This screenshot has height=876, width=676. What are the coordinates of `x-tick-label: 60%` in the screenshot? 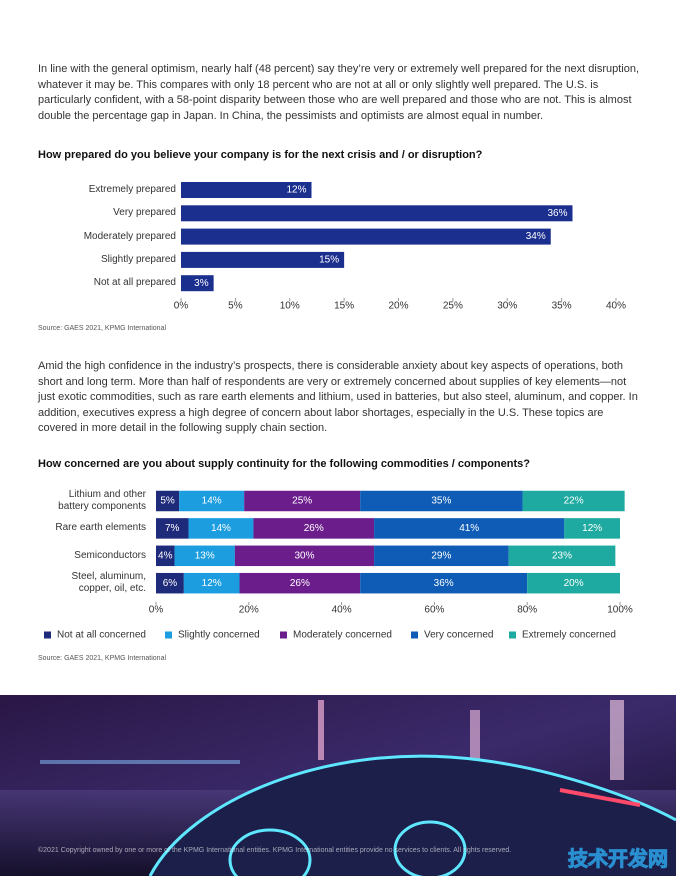 It's located at (434, 610).